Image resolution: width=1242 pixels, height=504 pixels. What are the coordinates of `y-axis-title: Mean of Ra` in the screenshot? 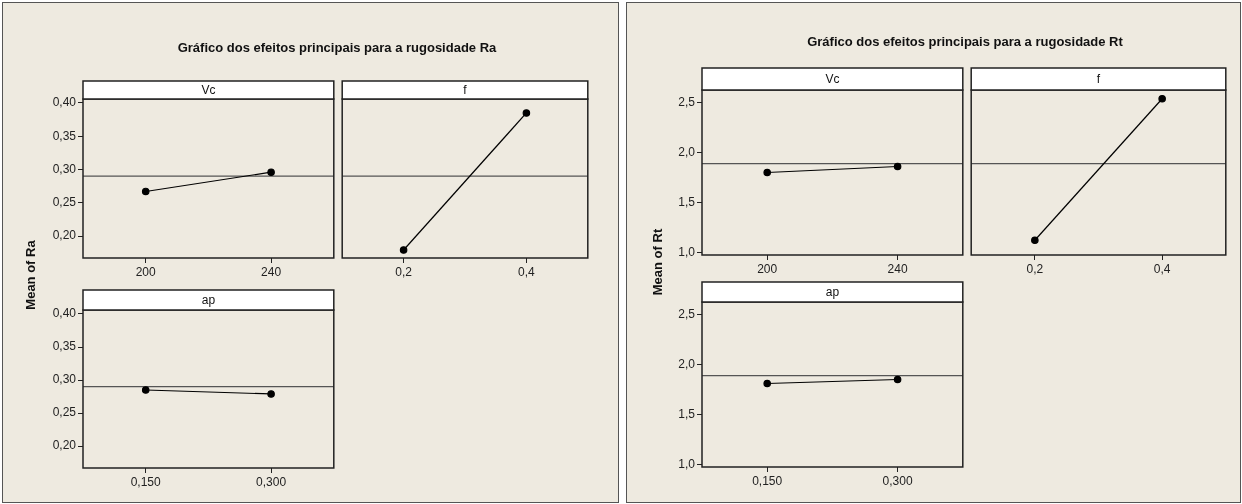 It's located at (30, 275).